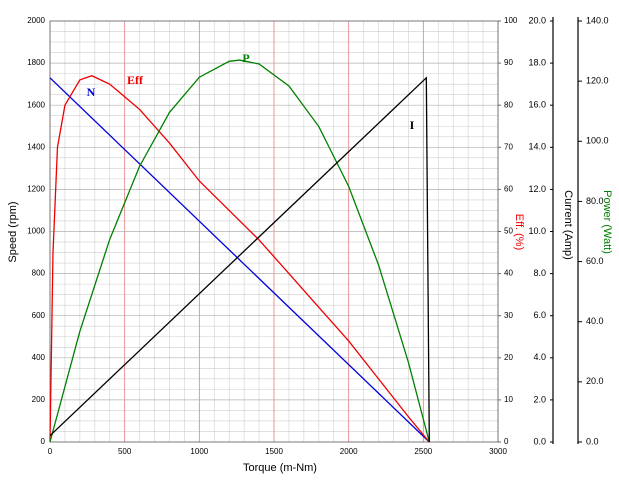 Image resolution: width=619 pixels, height=484 pixels. I want to click on y3-tick-label: 0.0, so click(539, 441).